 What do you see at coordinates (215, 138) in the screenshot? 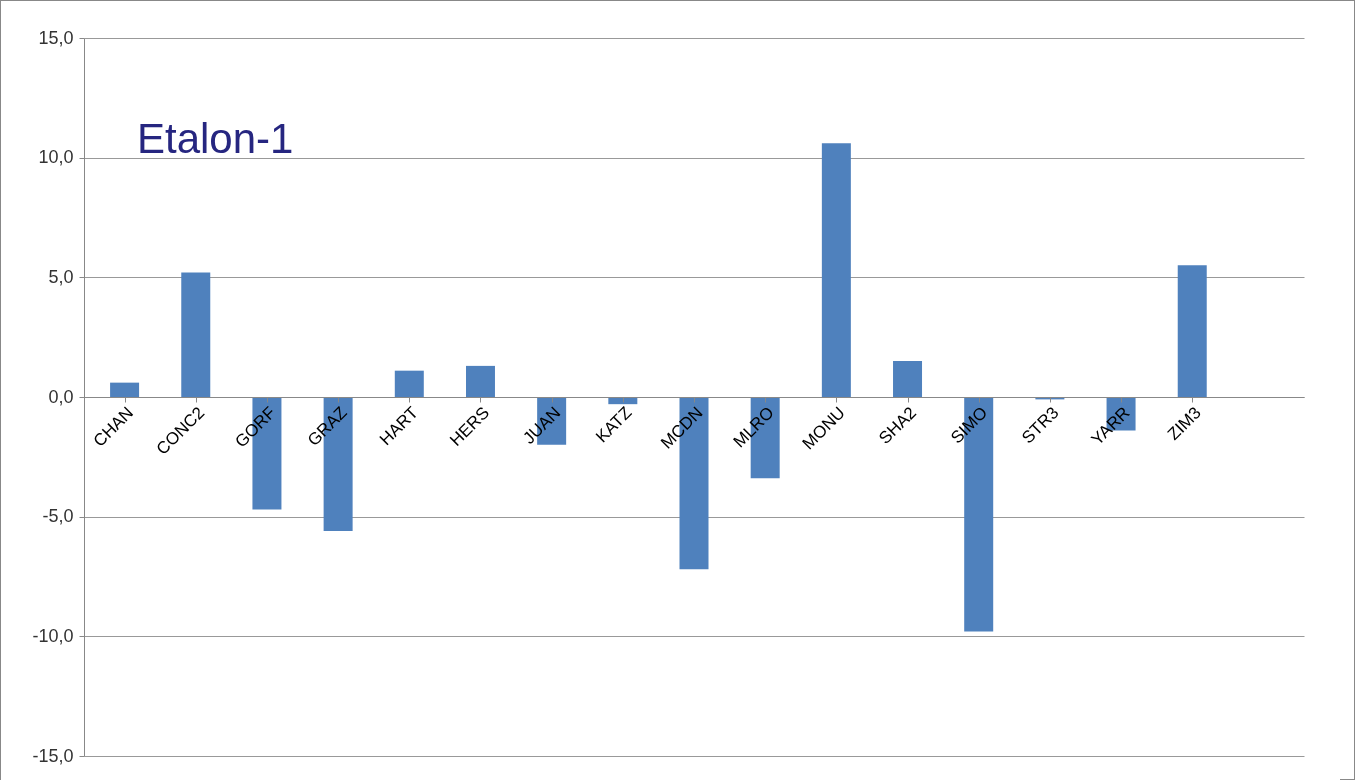
I see `text: Etalon-1` at bounding box center [215, 138].